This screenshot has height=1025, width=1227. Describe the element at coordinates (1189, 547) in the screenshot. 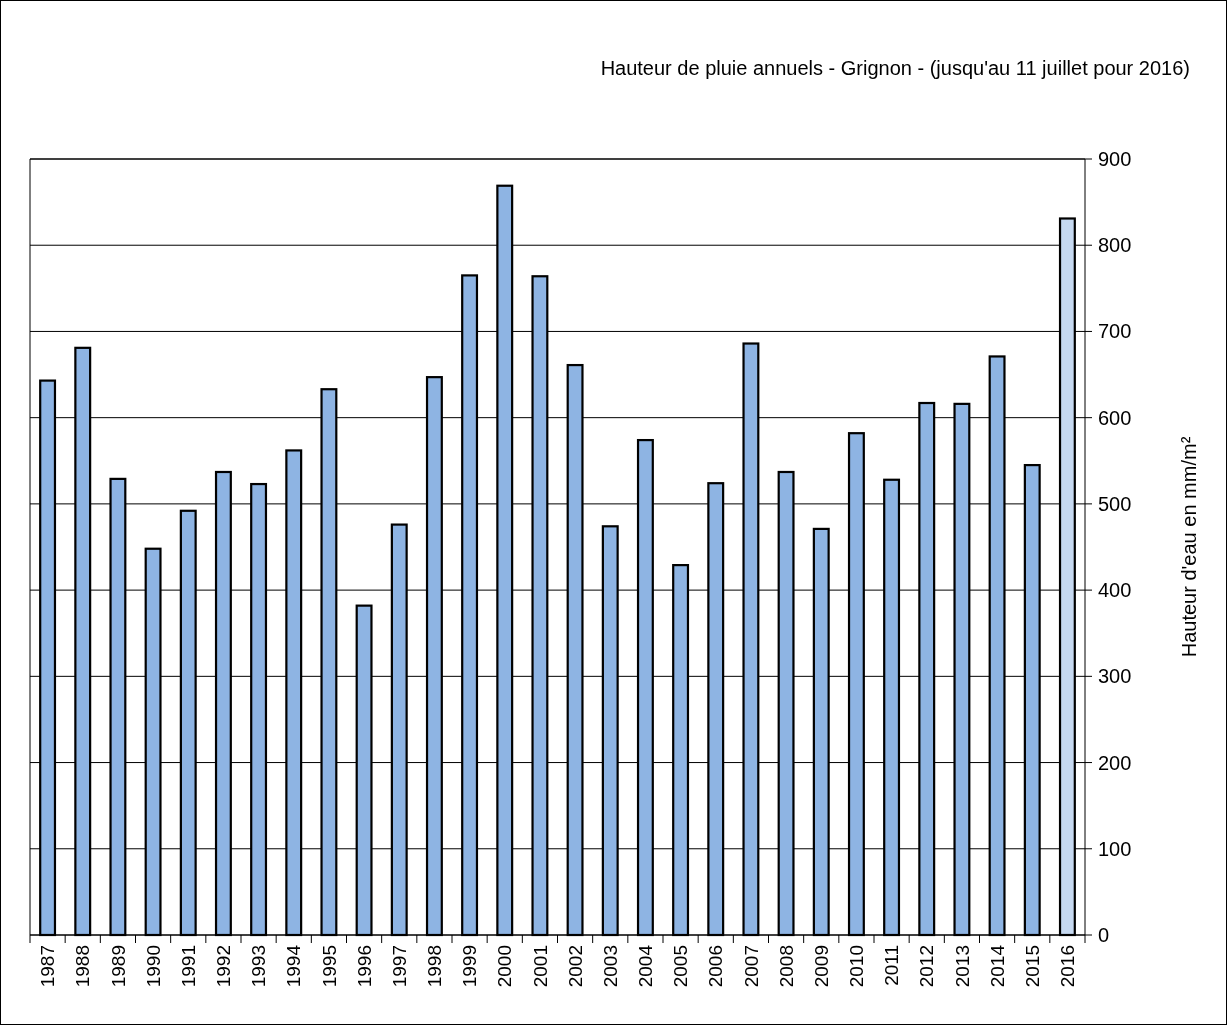

I see `y-axis-title: Hauteur d'eau en mm/m²` at that location.